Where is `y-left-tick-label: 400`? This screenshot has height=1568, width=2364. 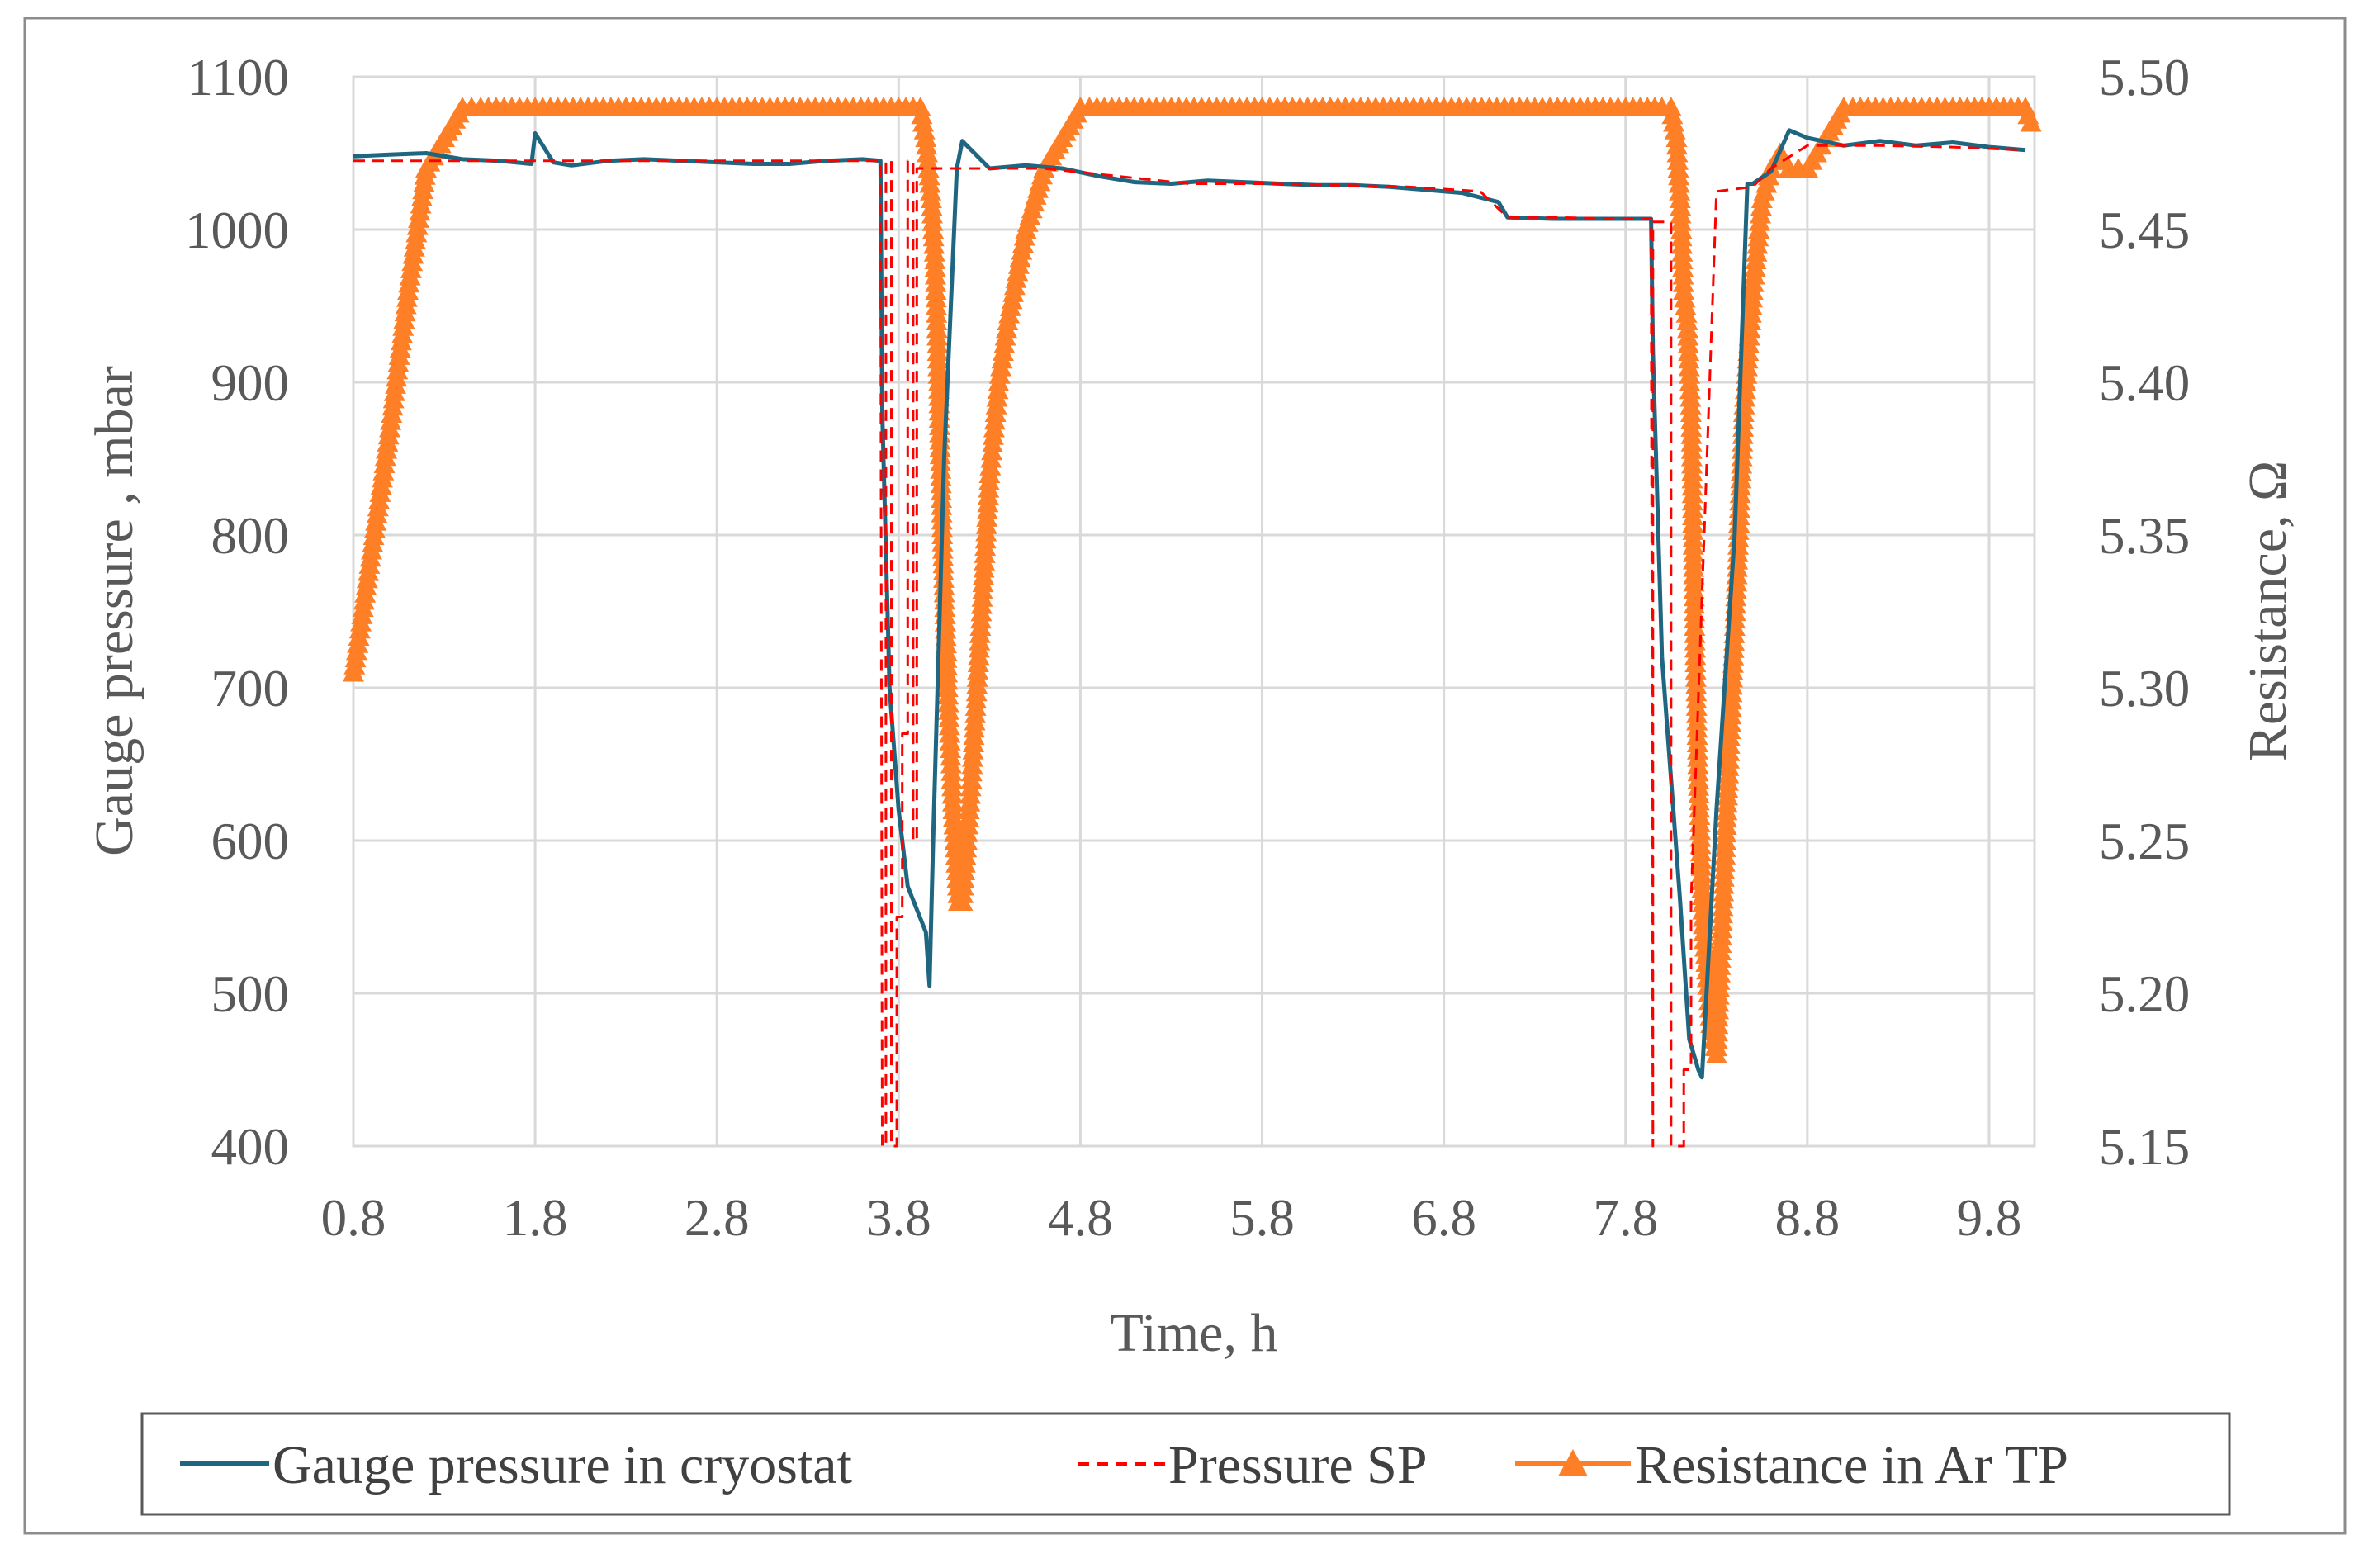 y-left-tick-label: 400 is located at coordinates (251, 1147).